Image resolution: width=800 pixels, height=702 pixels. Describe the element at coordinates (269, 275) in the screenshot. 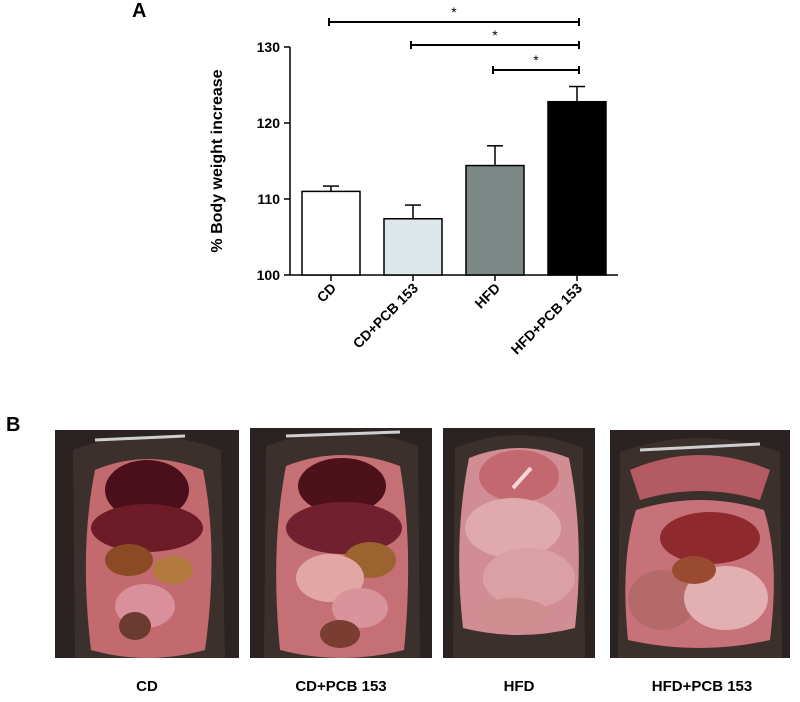

I see `y-tick-label: 100` at that location.